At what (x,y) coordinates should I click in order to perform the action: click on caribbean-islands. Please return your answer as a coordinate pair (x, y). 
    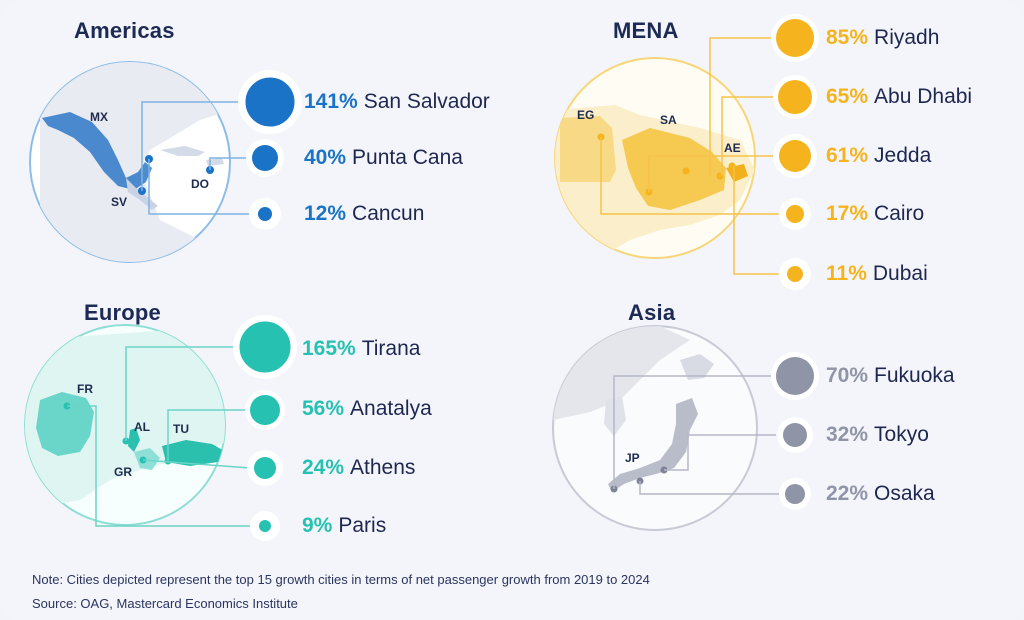
    Looking at the image, I should click on (192, 156).